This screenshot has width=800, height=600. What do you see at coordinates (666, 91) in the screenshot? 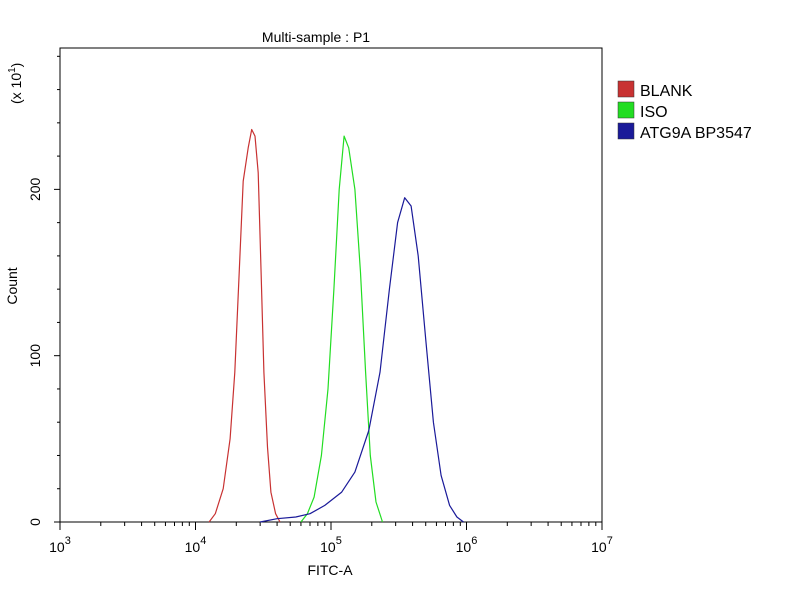
I see `legend-label: BLANK` at bounding box center [666, 91].